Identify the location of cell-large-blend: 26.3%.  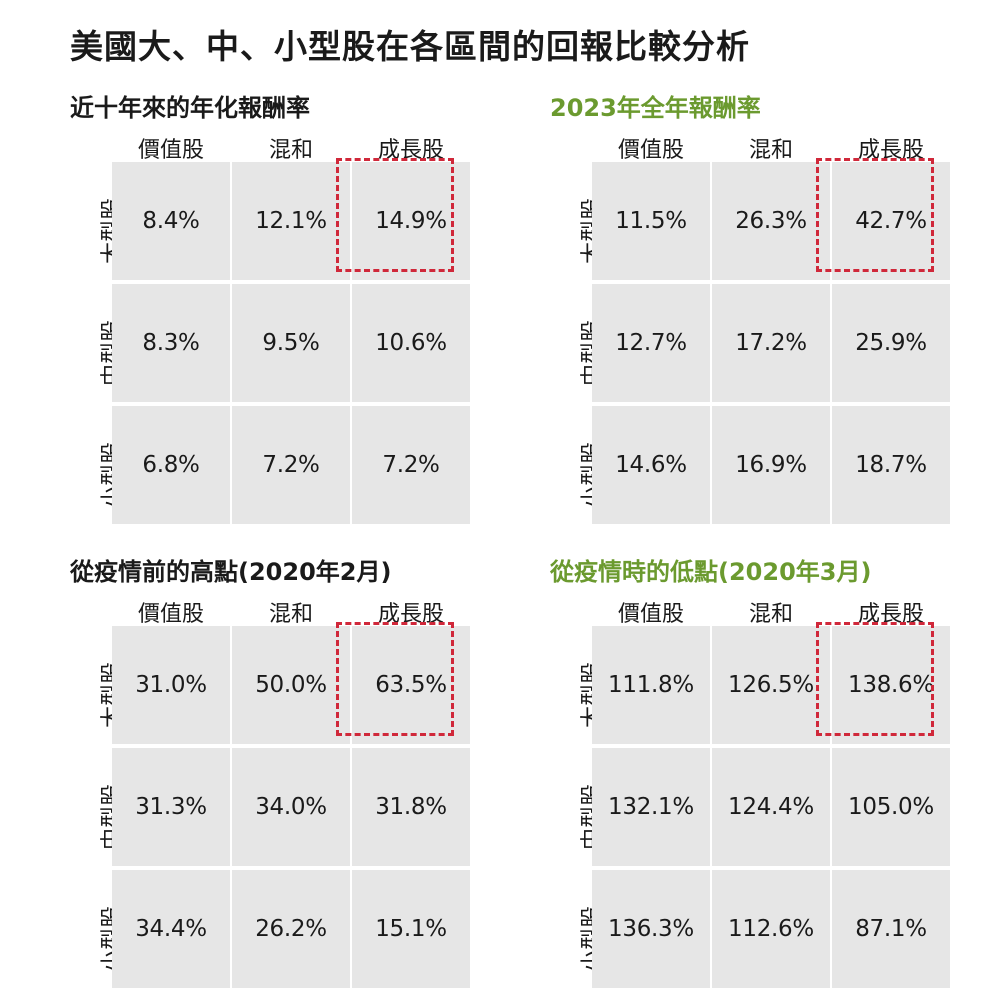
(771, 221).